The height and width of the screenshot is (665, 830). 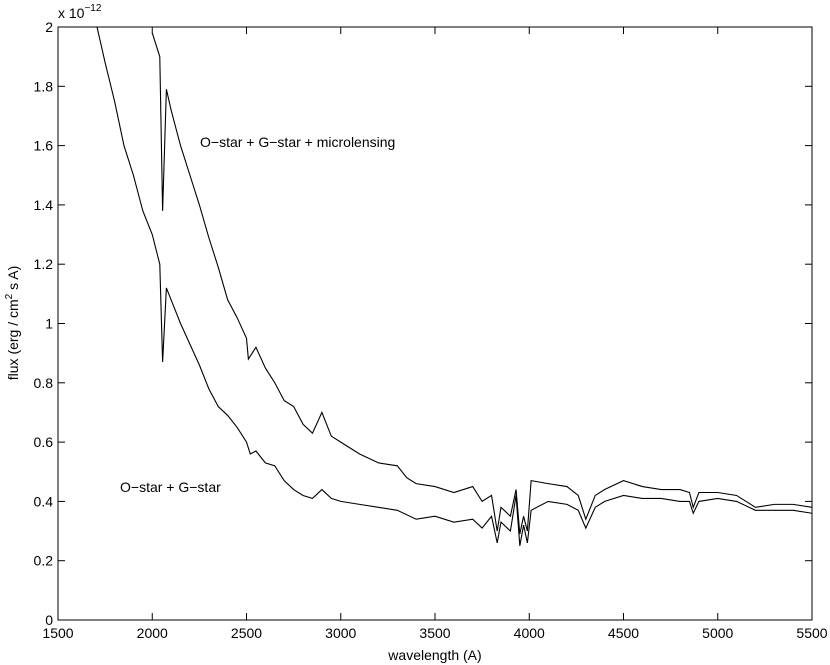 I want to click on y-tick-label: 1, so click(x=49, y=324).